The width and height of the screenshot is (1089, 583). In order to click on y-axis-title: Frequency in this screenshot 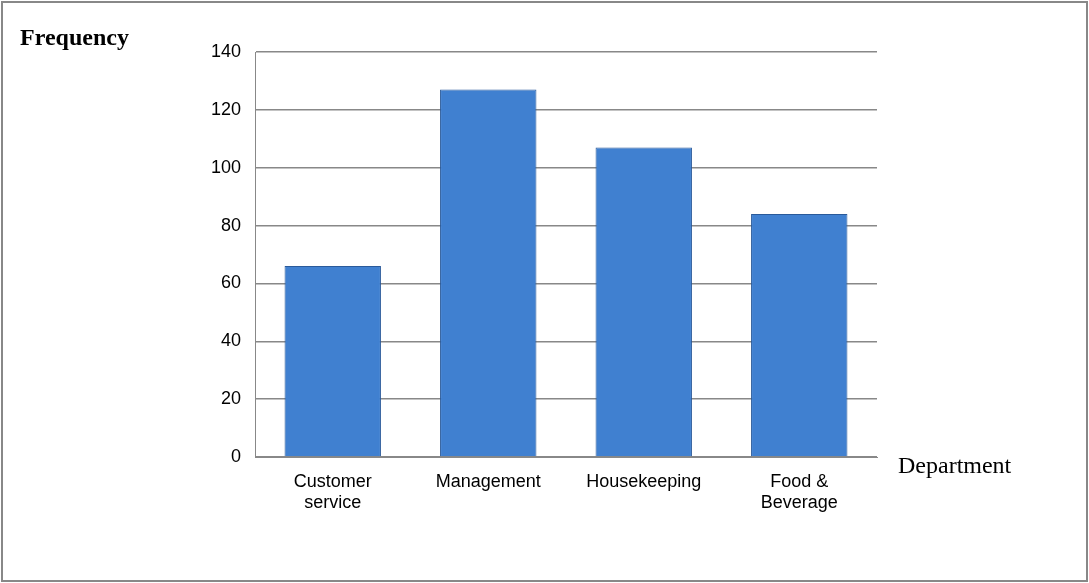, I will do `click(74, 37)`.